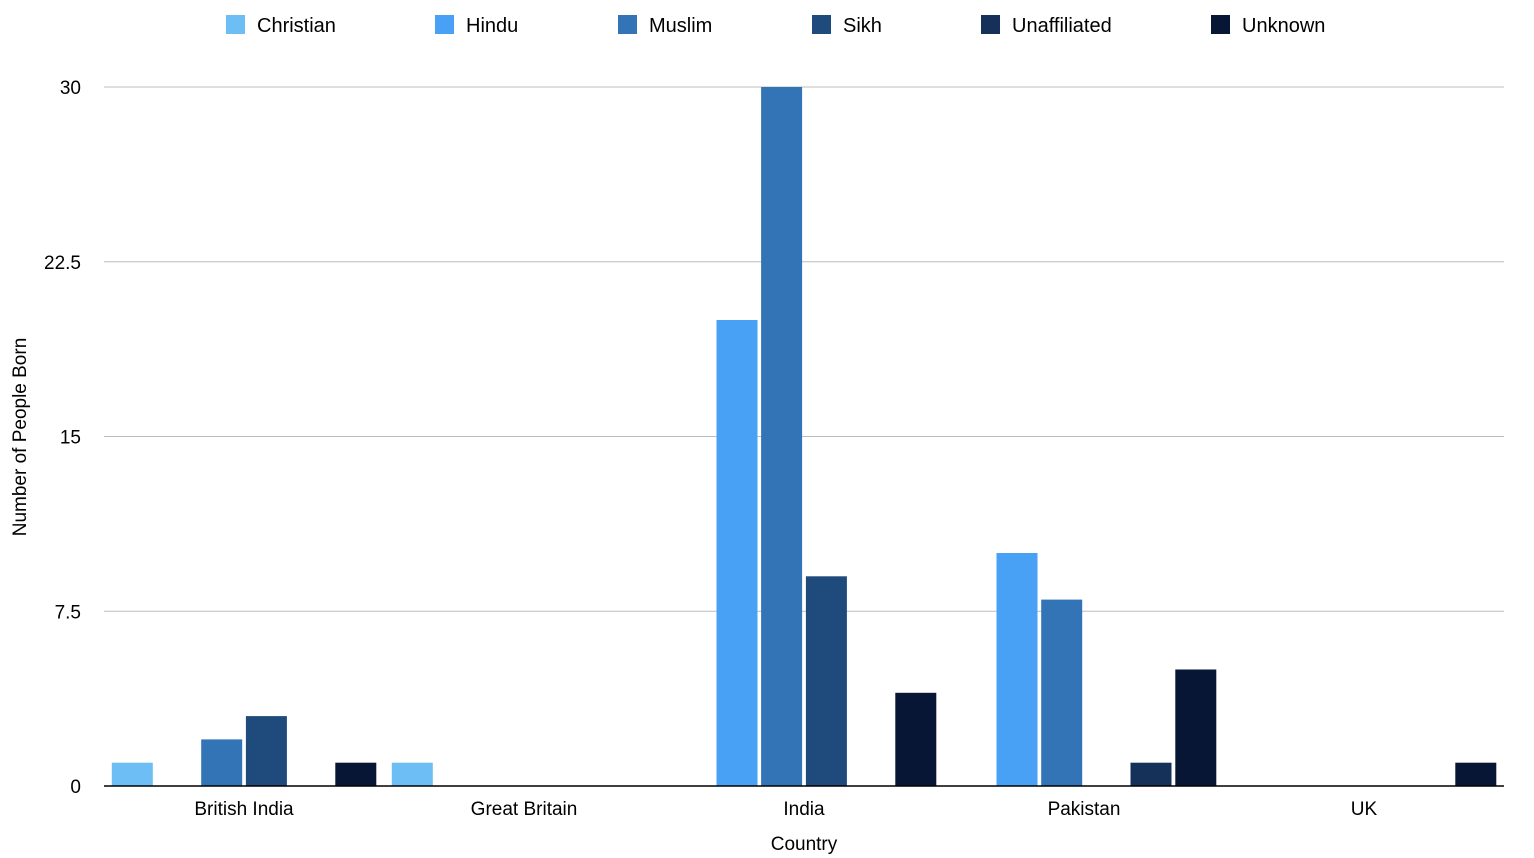 This screenshot has width=1534, height=858. I want to click on bar-unknown-uk, so click(1476, 774).